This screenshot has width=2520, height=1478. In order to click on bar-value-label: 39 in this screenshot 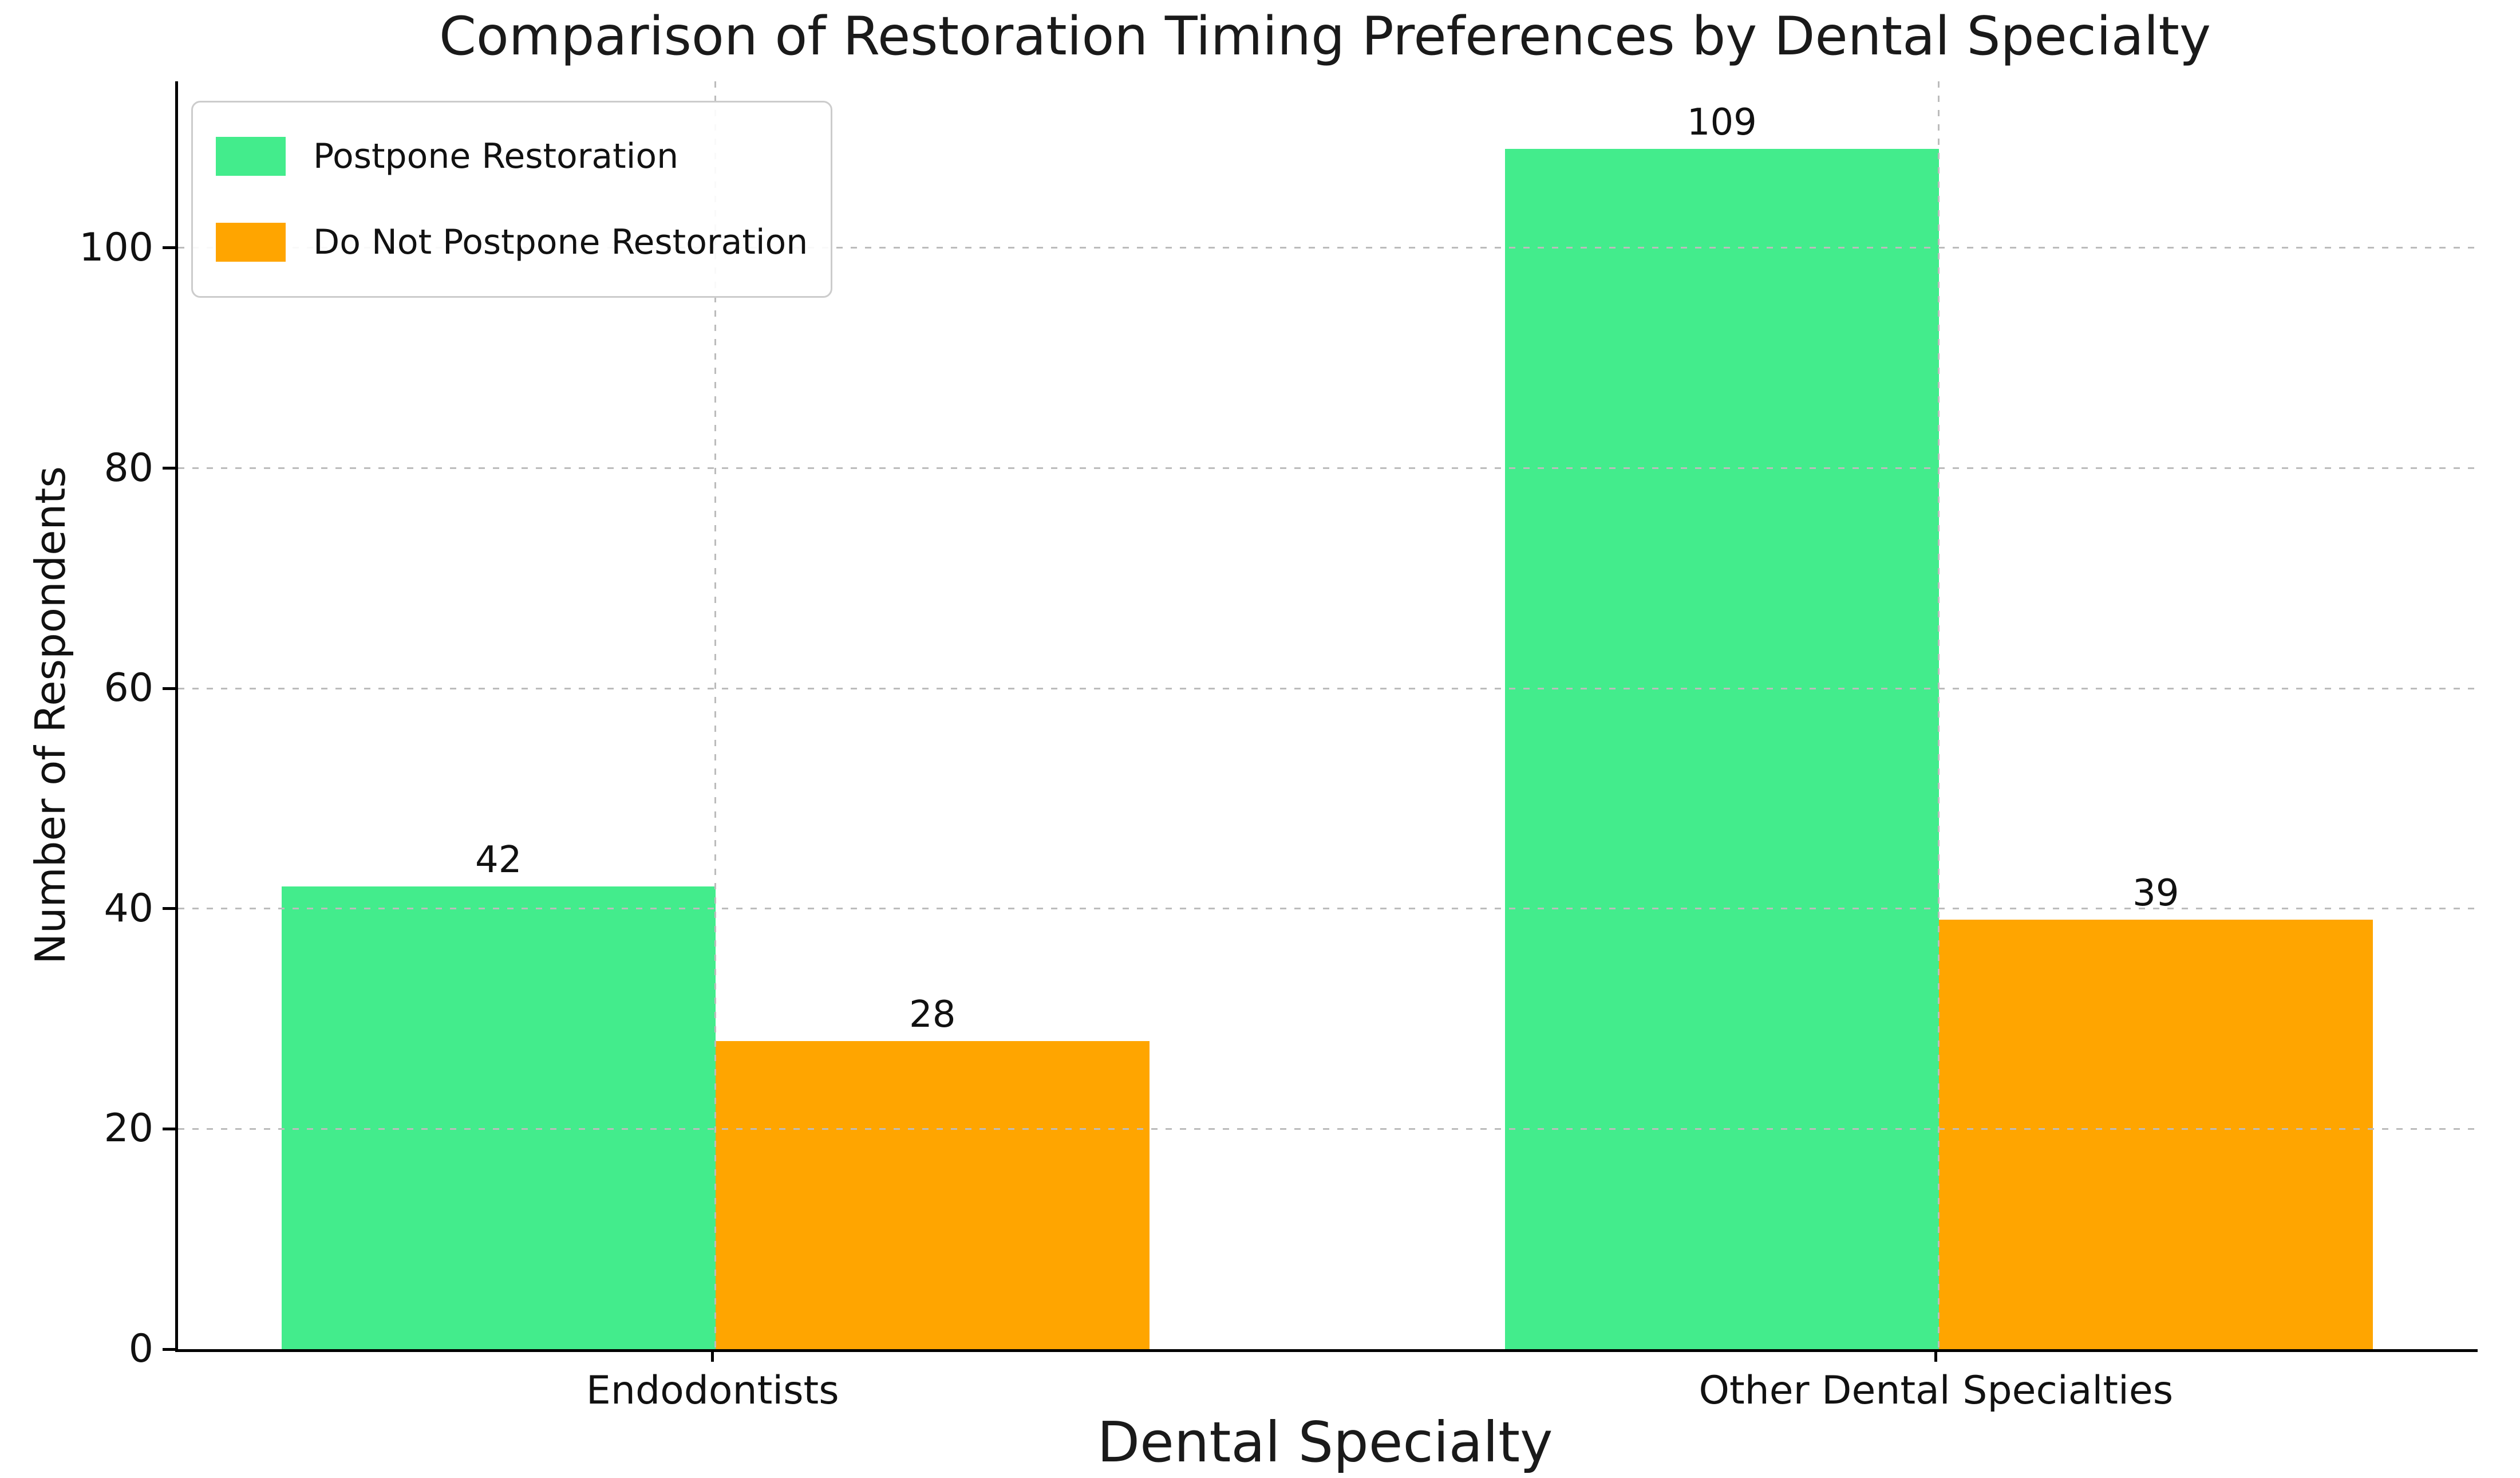, I will do `click(2155, 893)`.